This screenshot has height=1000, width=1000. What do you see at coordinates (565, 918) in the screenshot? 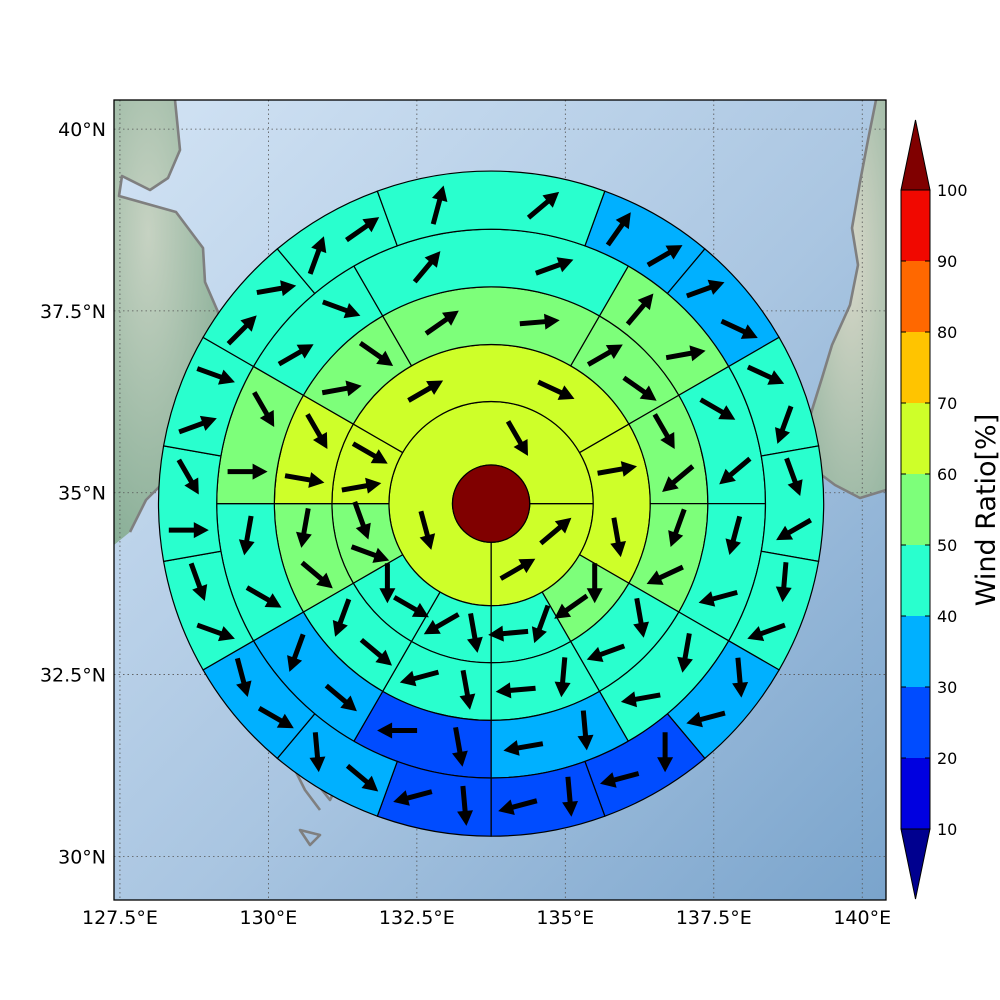
I see `x-tick-label: 135°E` at bounding box center [565, 918].